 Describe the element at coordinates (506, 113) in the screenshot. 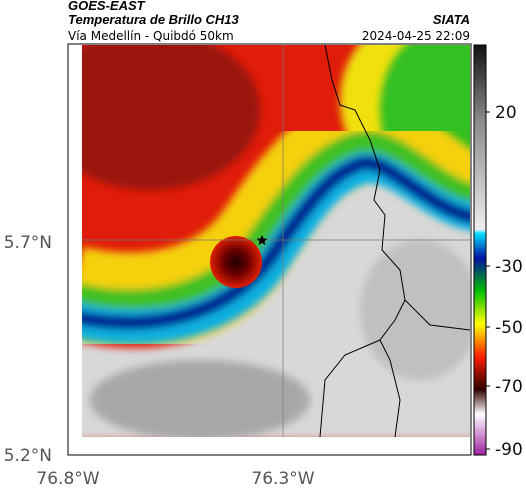

I see `colorbar-label: 20` at that location.